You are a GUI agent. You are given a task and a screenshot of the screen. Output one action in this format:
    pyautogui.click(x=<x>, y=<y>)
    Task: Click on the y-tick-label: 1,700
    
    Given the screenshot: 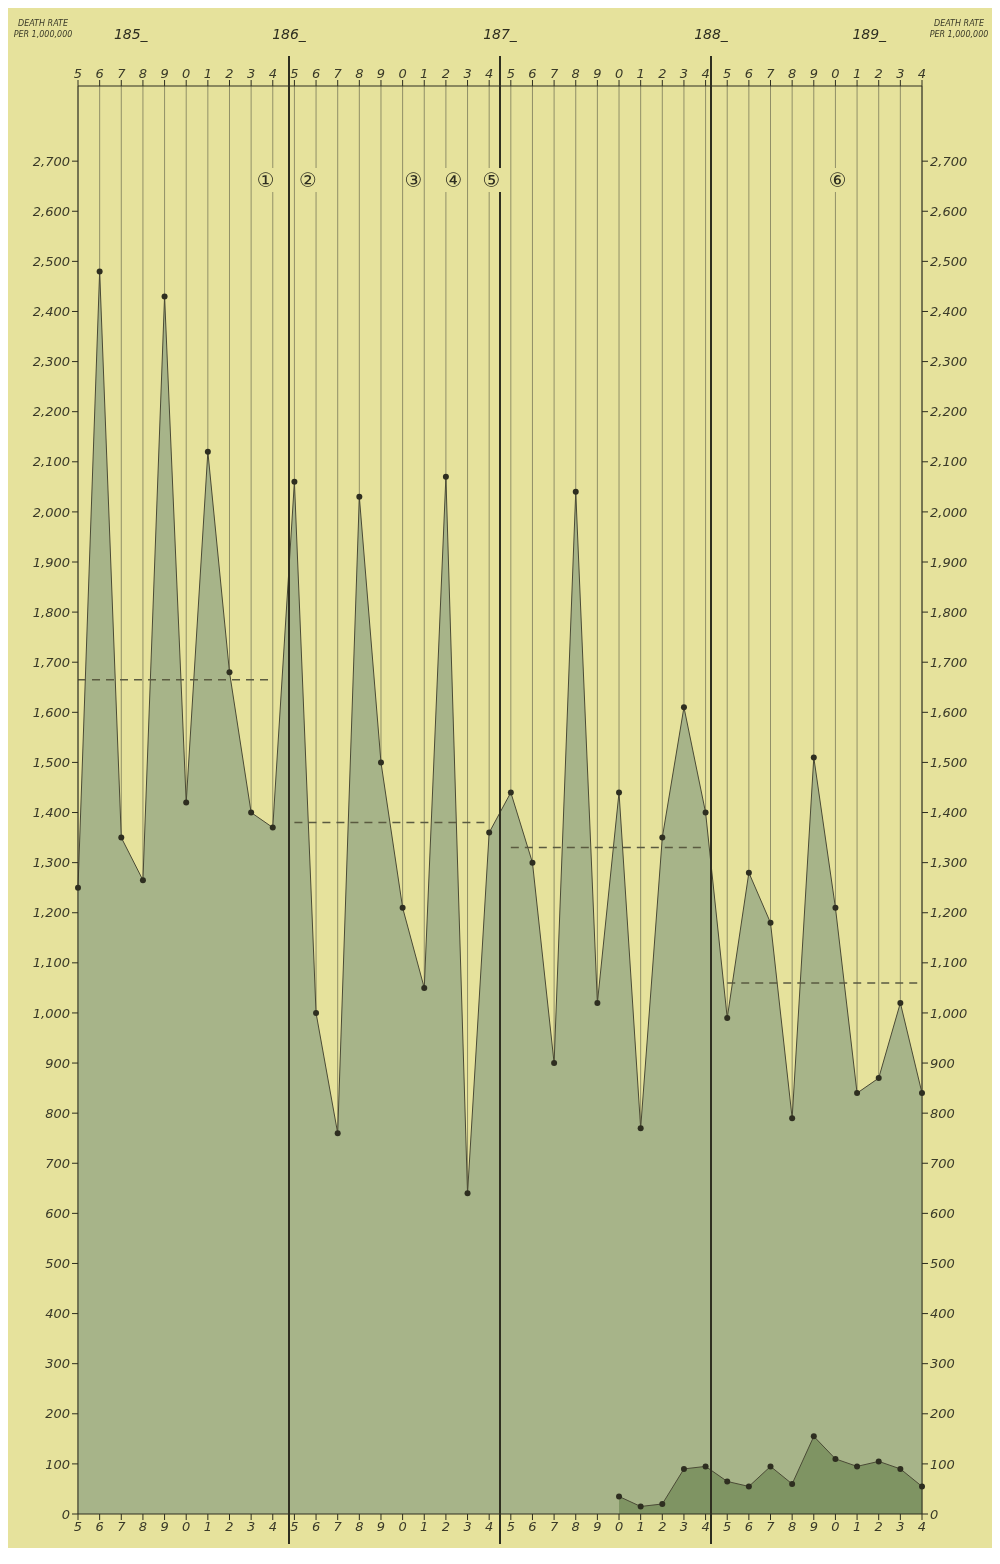 What is the action you would take?
    pyautogui.click(x=51, y=662)
    